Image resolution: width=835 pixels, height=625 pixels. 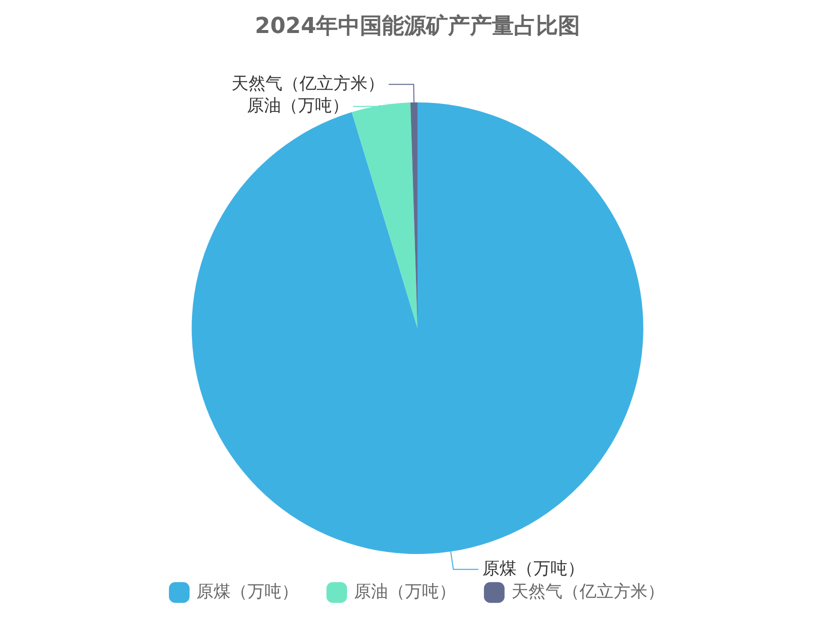 What do you see at coordinates (308, 84) in the screenshot?
I see `slice-label: 天然气（亿立方米）` at bounding box center [308, 84].